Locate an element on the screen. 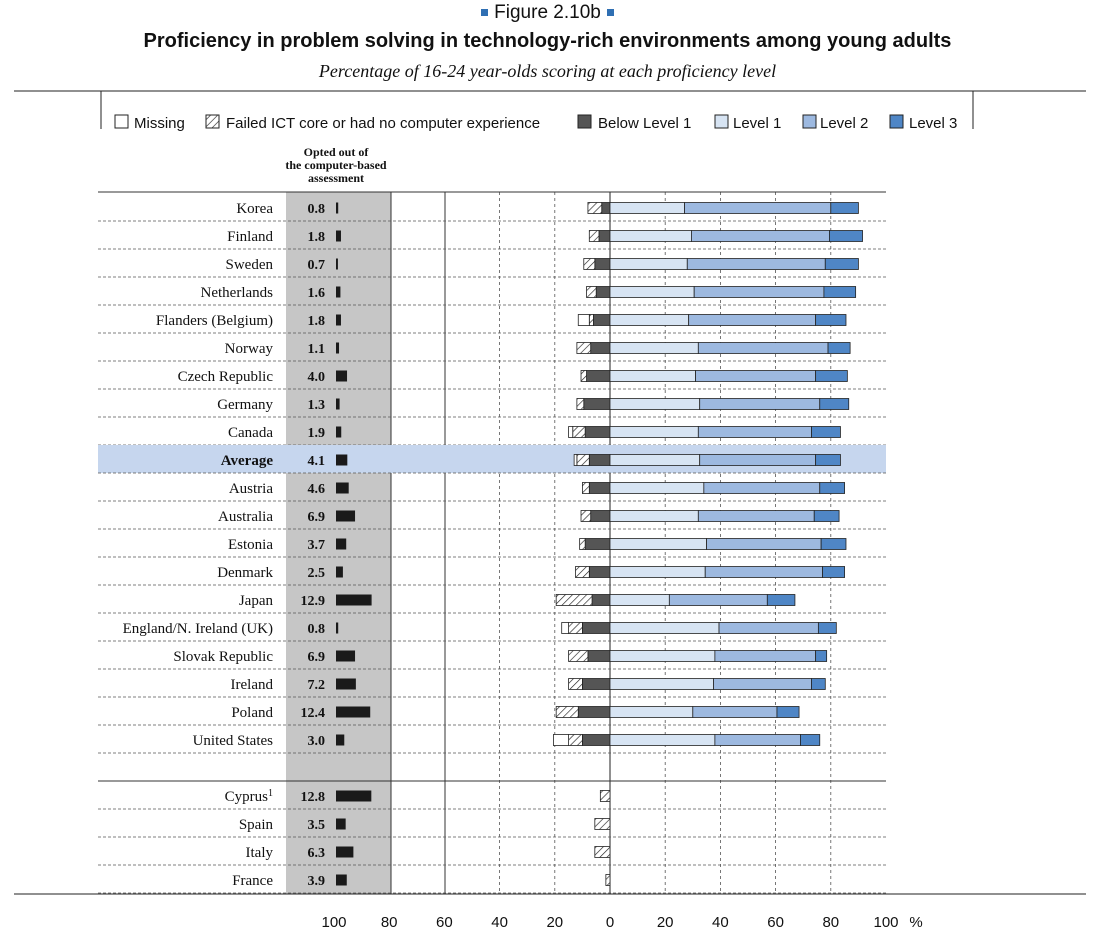 The image size is (1095, 938). axis-tick-label: 100 is located at coordinates (885, 922).